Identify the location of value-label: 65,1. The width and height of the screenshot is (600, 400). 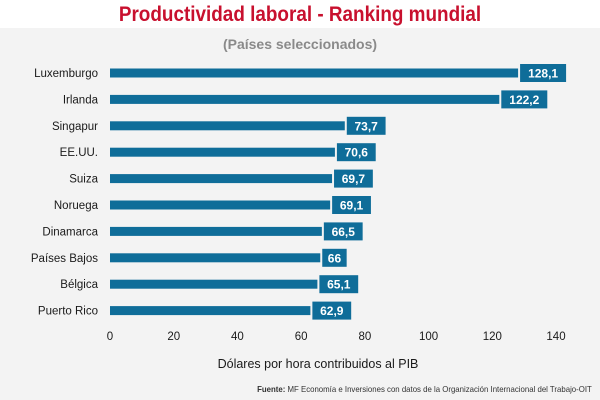
(339, 285).